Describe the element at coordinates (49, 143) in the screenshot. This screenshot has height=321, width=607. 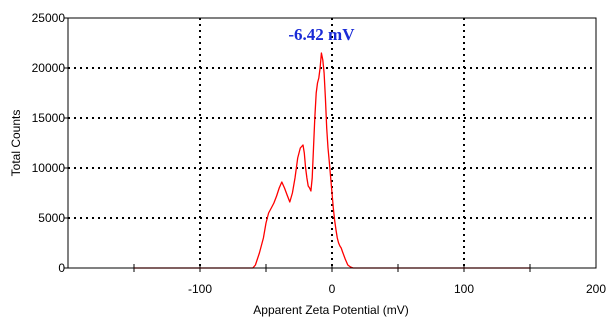
I see `y-tick-labels: 0 5000 10000 15000 20000 25000` at that location.